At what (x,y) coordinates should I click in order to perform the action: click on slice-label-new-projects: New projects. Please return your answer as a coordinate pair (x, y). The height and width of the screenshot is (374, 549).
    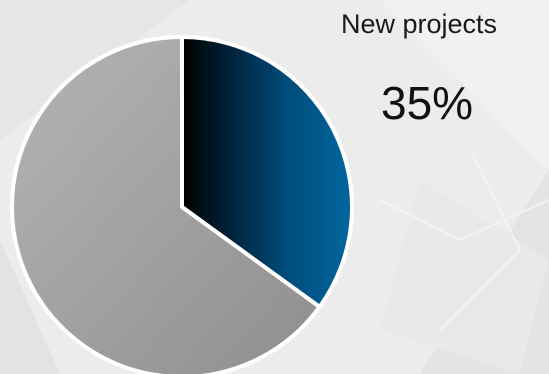
    Looking at the image, I should click on (419, 24).